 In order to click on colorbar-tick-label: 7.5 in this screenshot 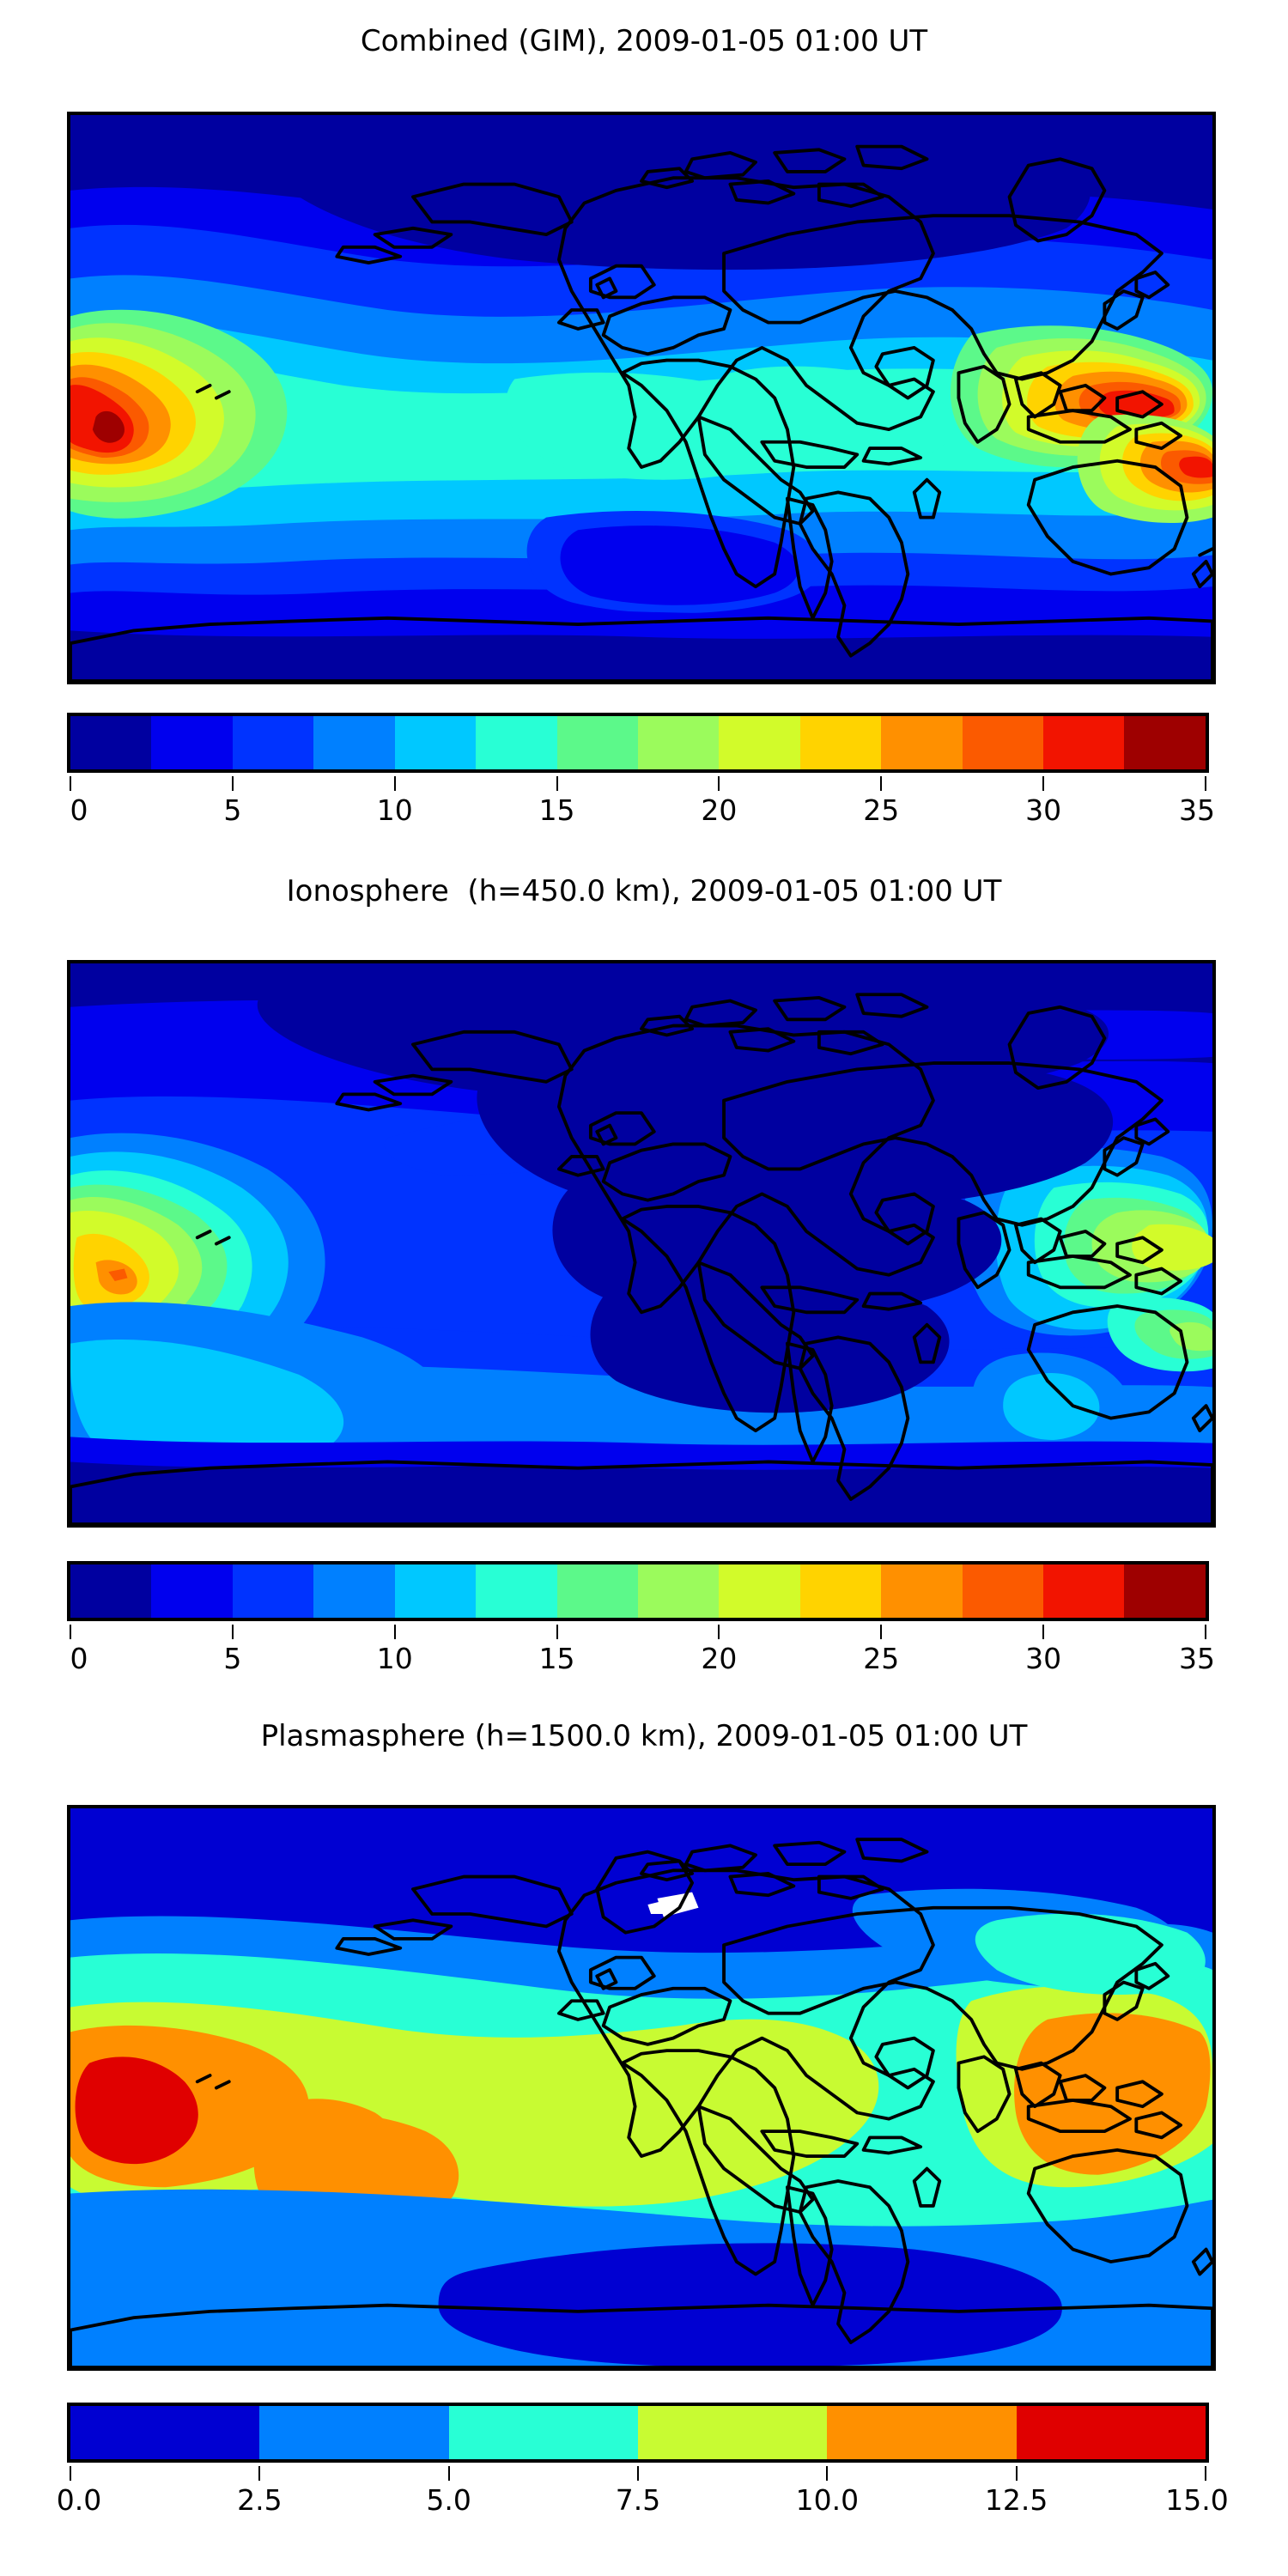, I will do `click(638, 2500)`.